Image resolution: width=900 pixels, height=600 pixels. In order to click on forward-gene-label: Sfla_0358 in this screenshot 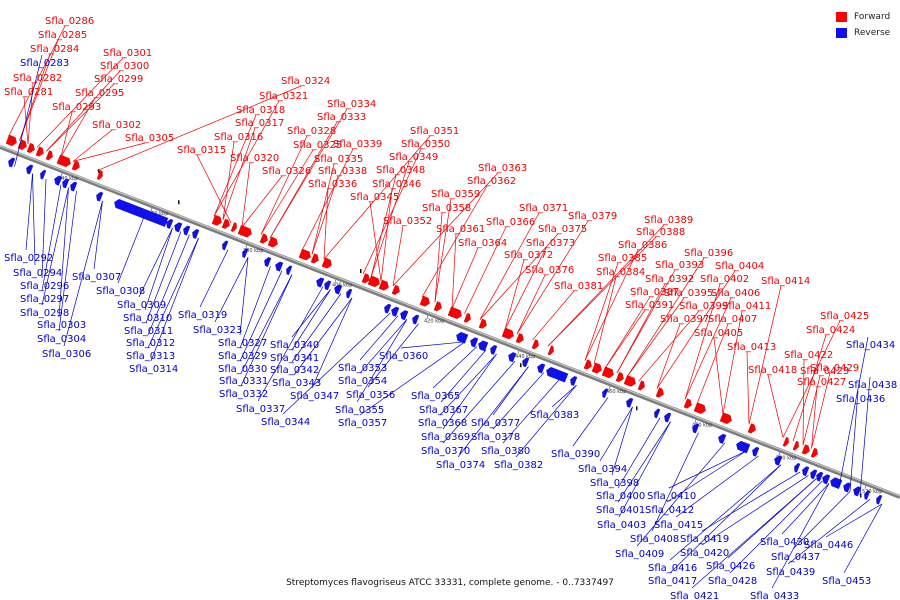, I will do `click(446, 208)`.